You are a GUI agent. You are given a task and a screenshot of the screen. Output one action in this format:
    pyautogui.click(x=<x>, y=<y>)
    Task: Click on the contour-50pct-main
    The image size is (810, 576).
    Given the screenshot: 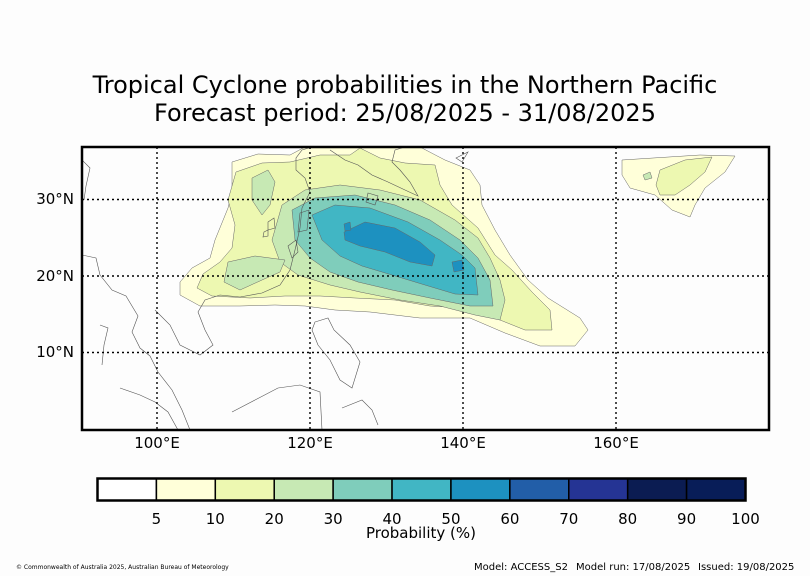 What is the action you would take?
    pyautogui.click(x=389, y=244)
    